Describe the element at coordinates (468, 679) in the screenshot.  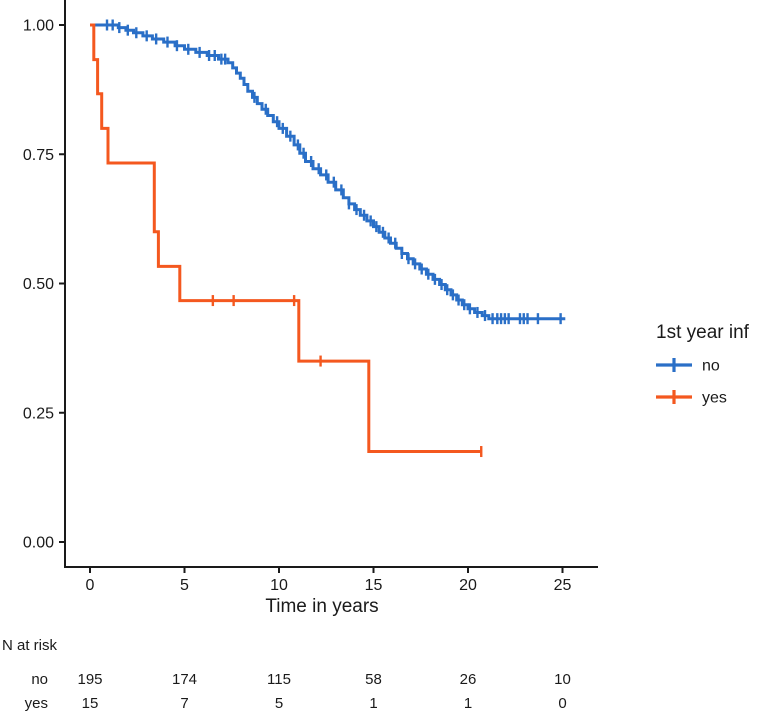
I see `risk-count: 26` at that location.